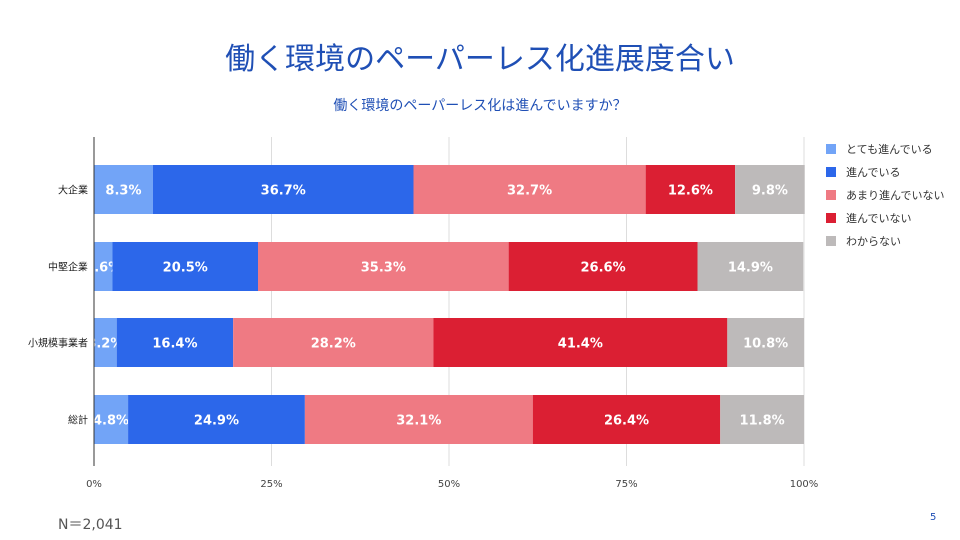 The height and width of the screenshot is (540, 960). What do you see at coordinates (58, 343) in the screenshot?
I see `category-label: 小規模事業者` at bounding box center [58, 343].